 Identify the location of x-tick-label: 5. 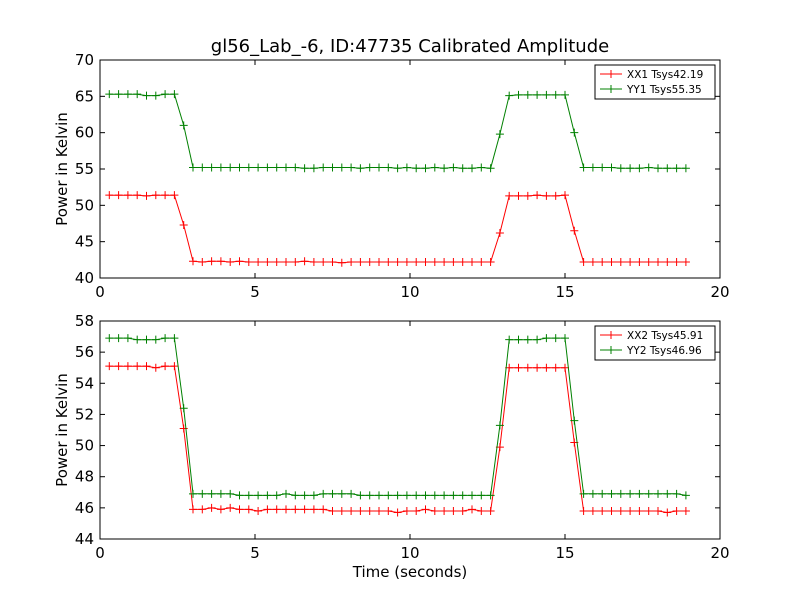
(255, 553).